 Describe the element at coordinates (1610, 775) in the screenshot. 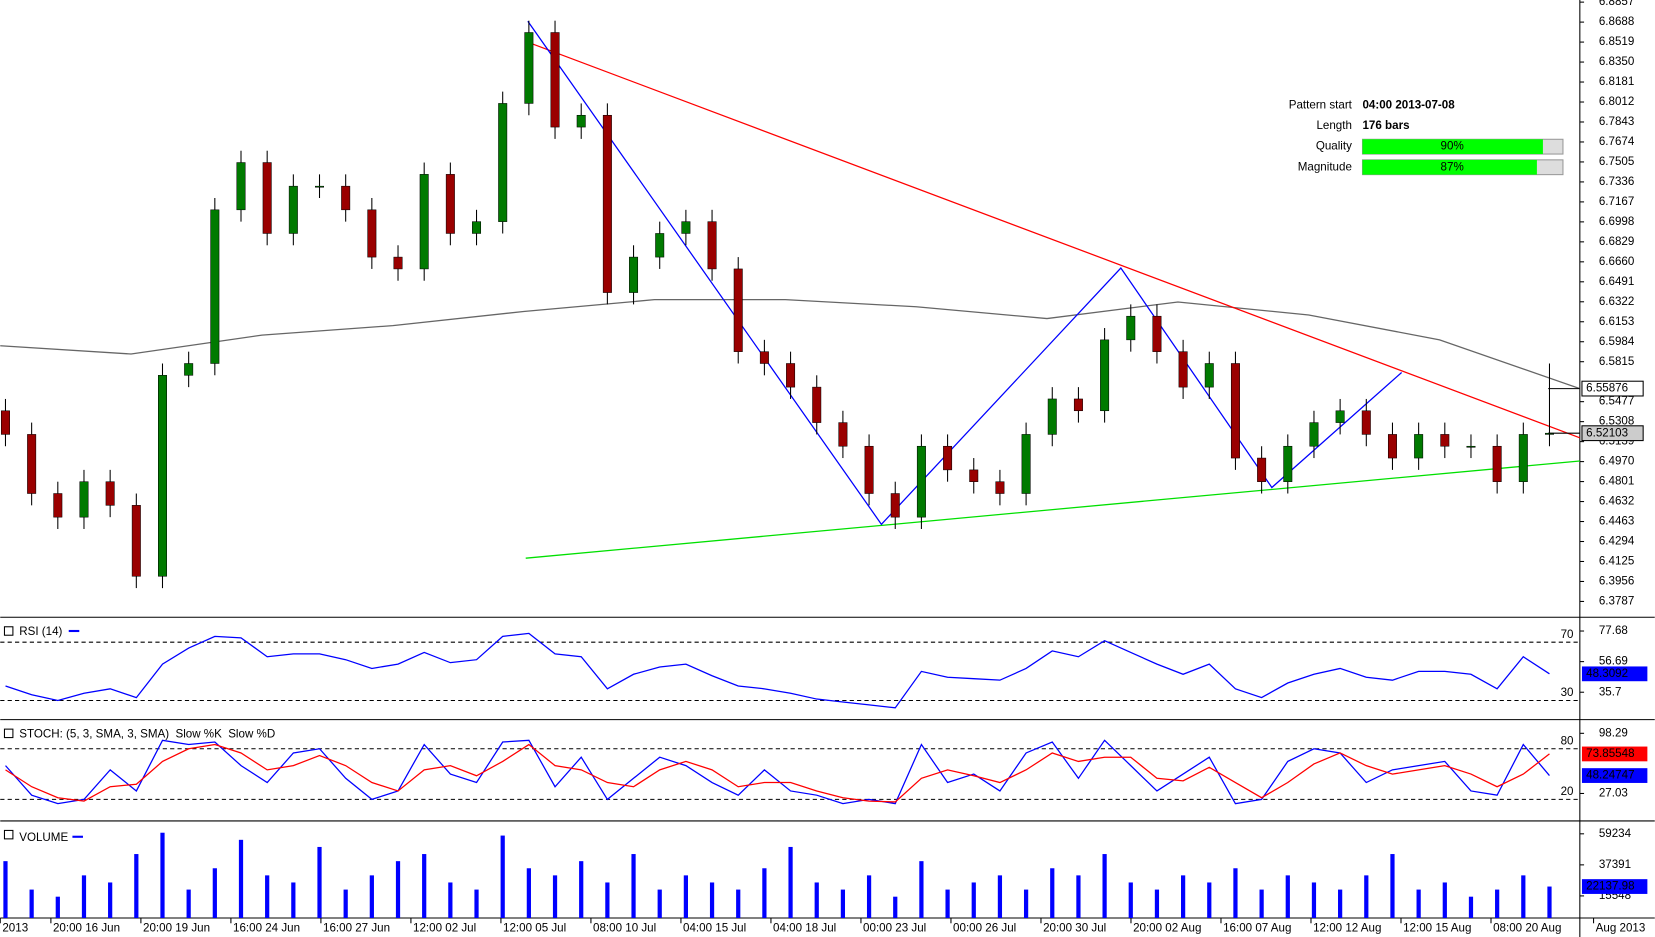

I see `value-label: 48.24747` at that location.